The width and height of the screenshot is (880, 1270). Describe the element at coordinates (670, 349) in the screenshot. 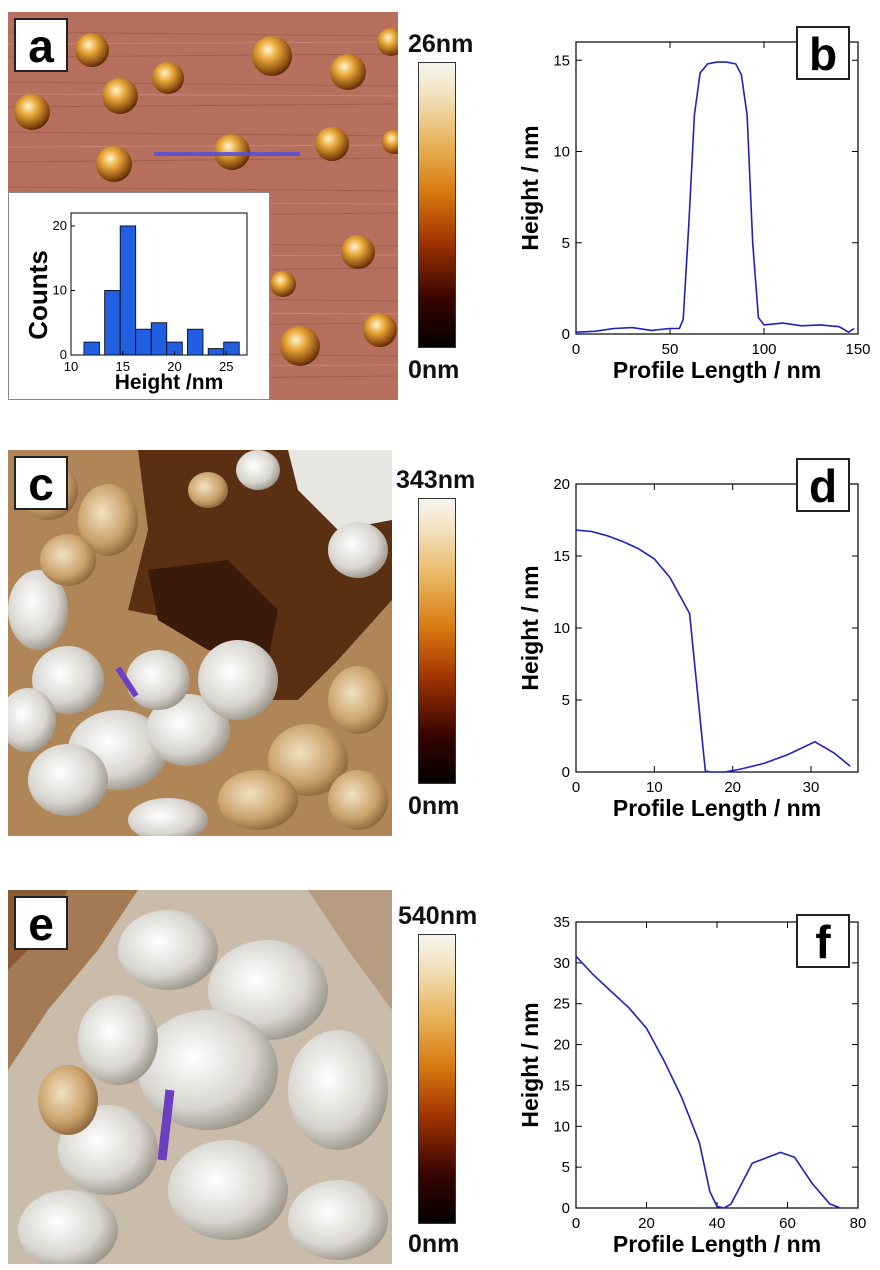

I see `x-tick-label: 50` at that location.